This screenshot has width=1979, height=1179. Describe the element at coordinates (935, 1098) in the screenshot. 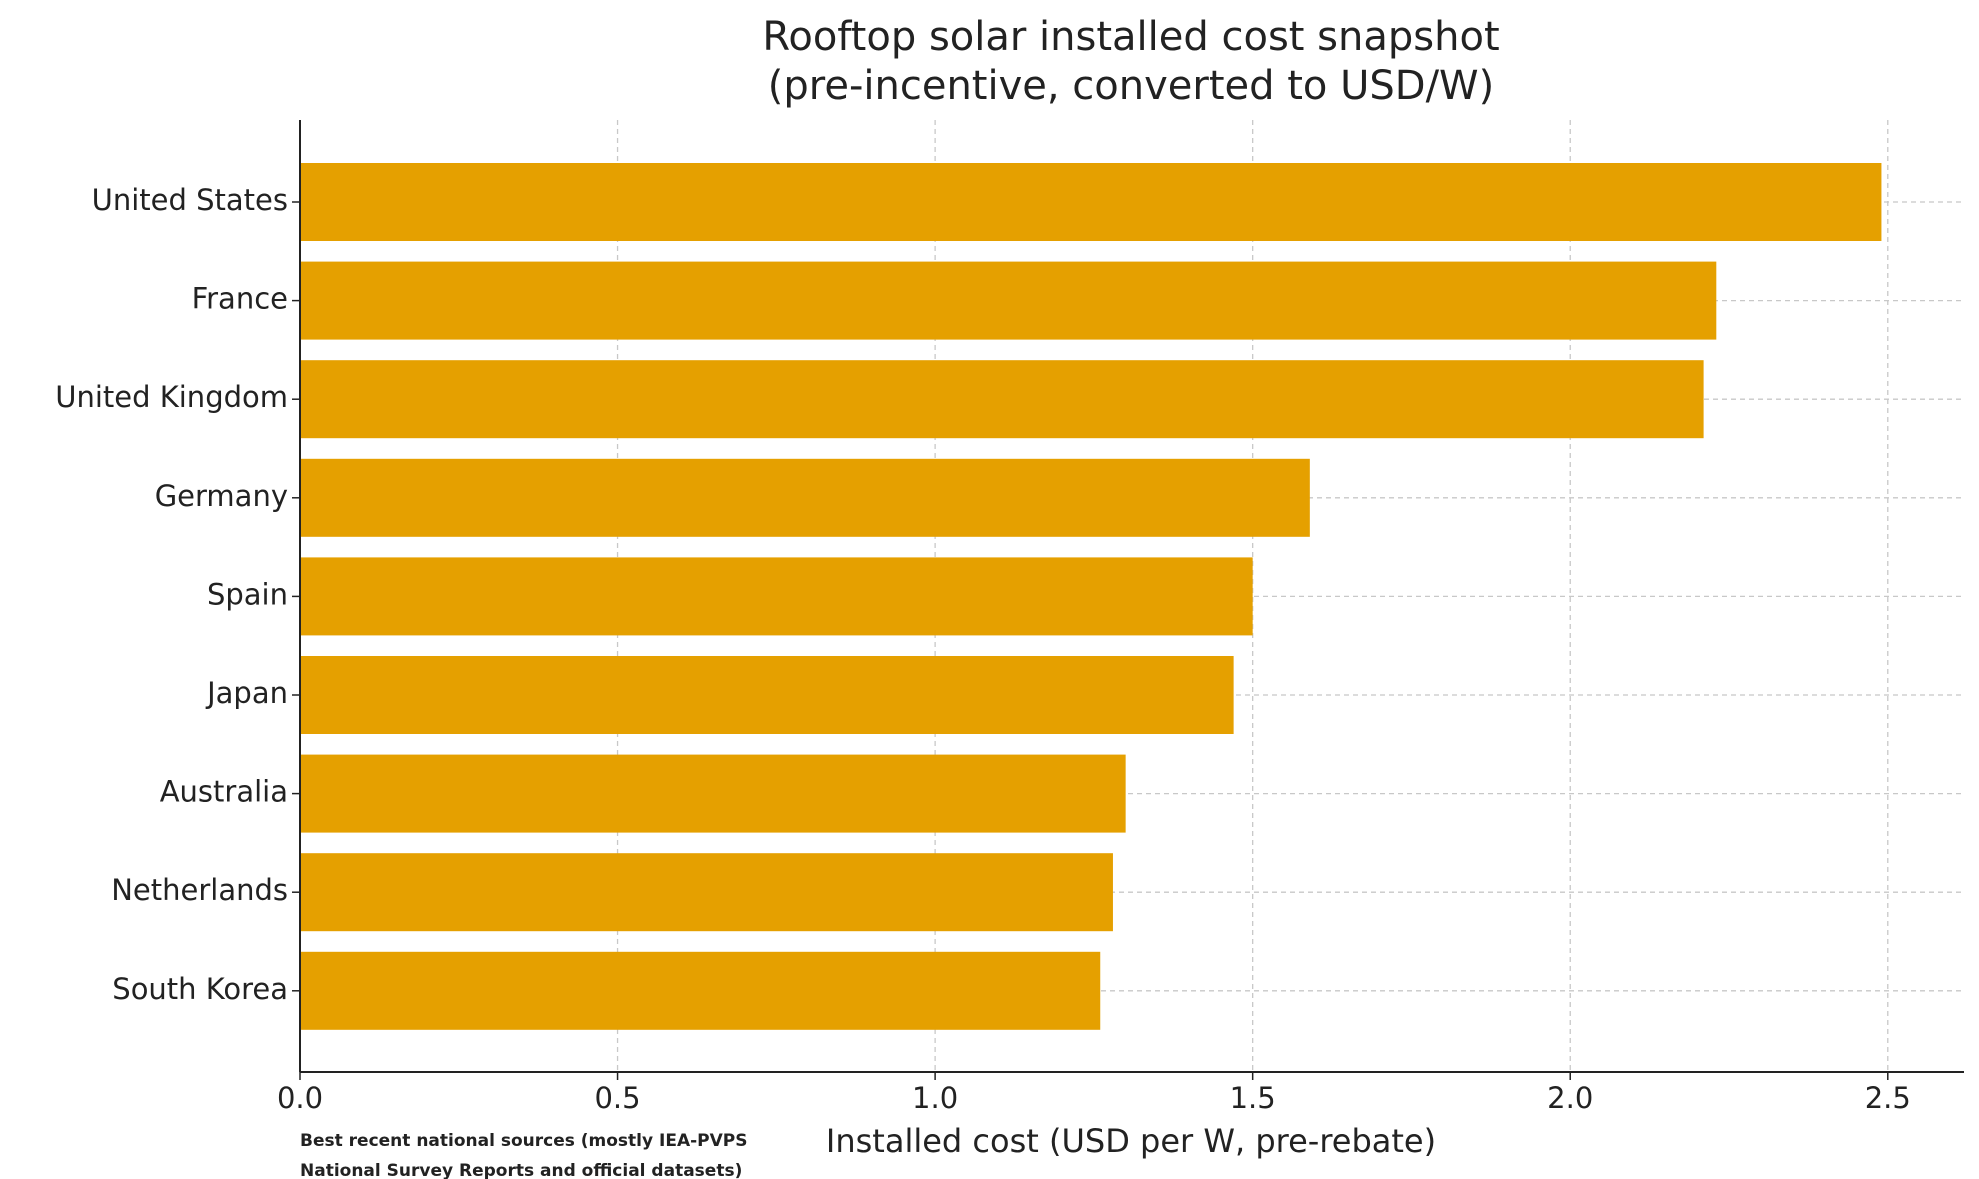

I see `x-tick-label: 1.0` at that location.